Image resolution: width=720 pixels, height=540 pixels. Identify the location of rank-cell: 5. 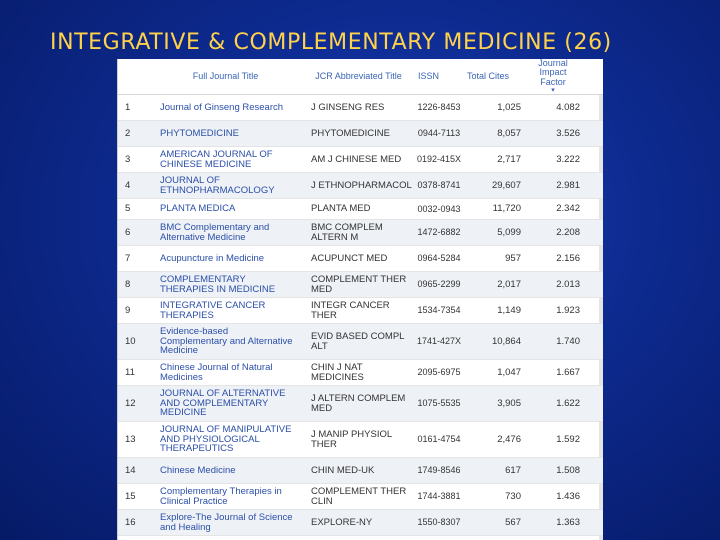
(128, 209).